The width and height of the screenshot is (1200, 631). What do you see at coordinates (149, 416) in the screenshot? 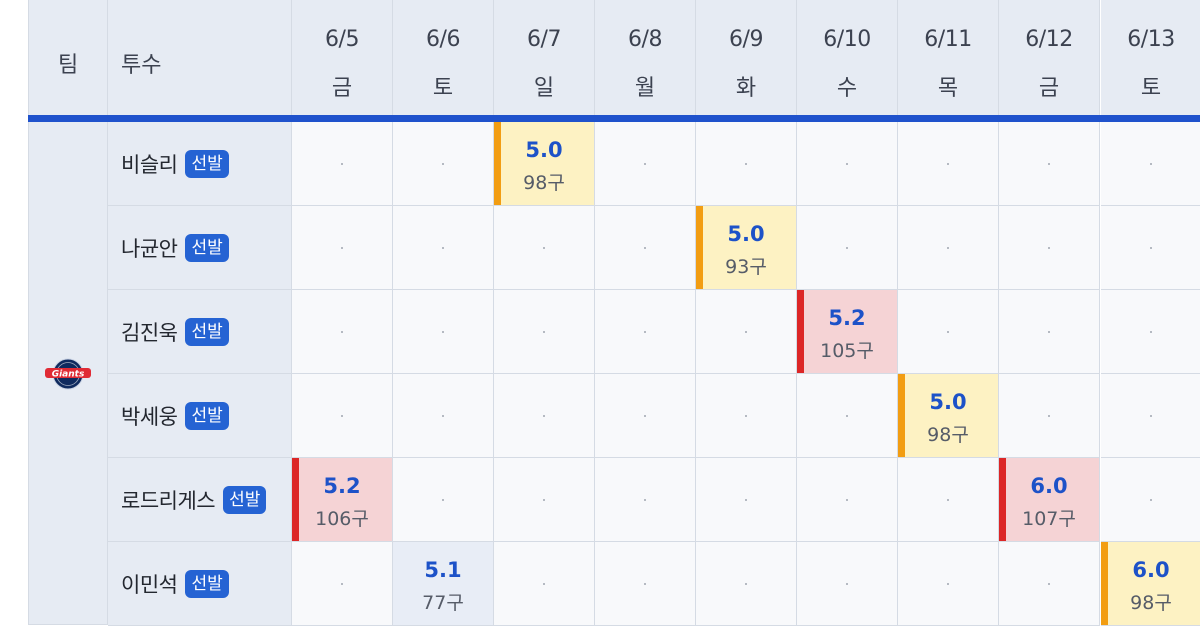
I see `pitcher-name: 박세웅` at bounding box center [149, 416].